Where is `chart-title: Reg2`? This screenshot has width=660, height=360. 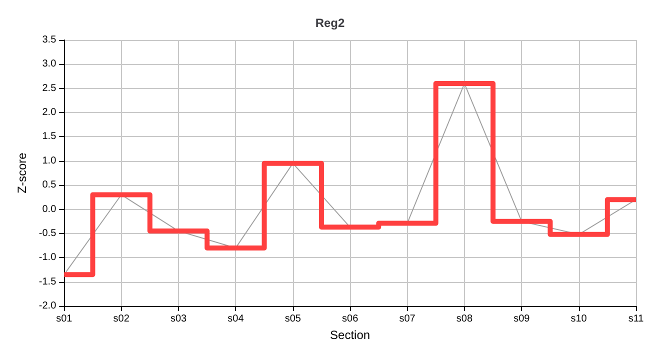 chart-title: Reg2 is located at coordinates (330, 23).